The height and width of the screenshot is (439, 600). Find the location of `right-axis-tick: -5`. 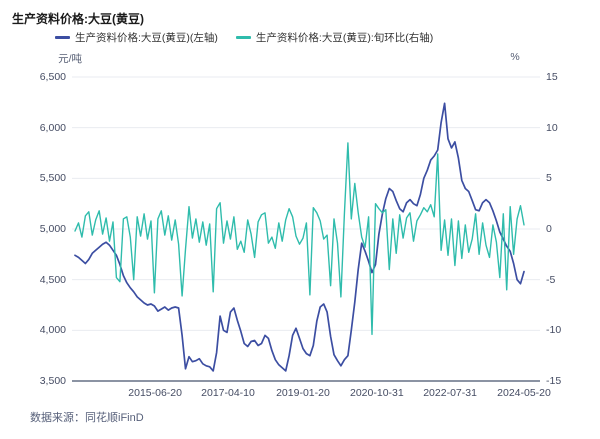

right-axis-tick: -5 is located at coordinates (551, 279).